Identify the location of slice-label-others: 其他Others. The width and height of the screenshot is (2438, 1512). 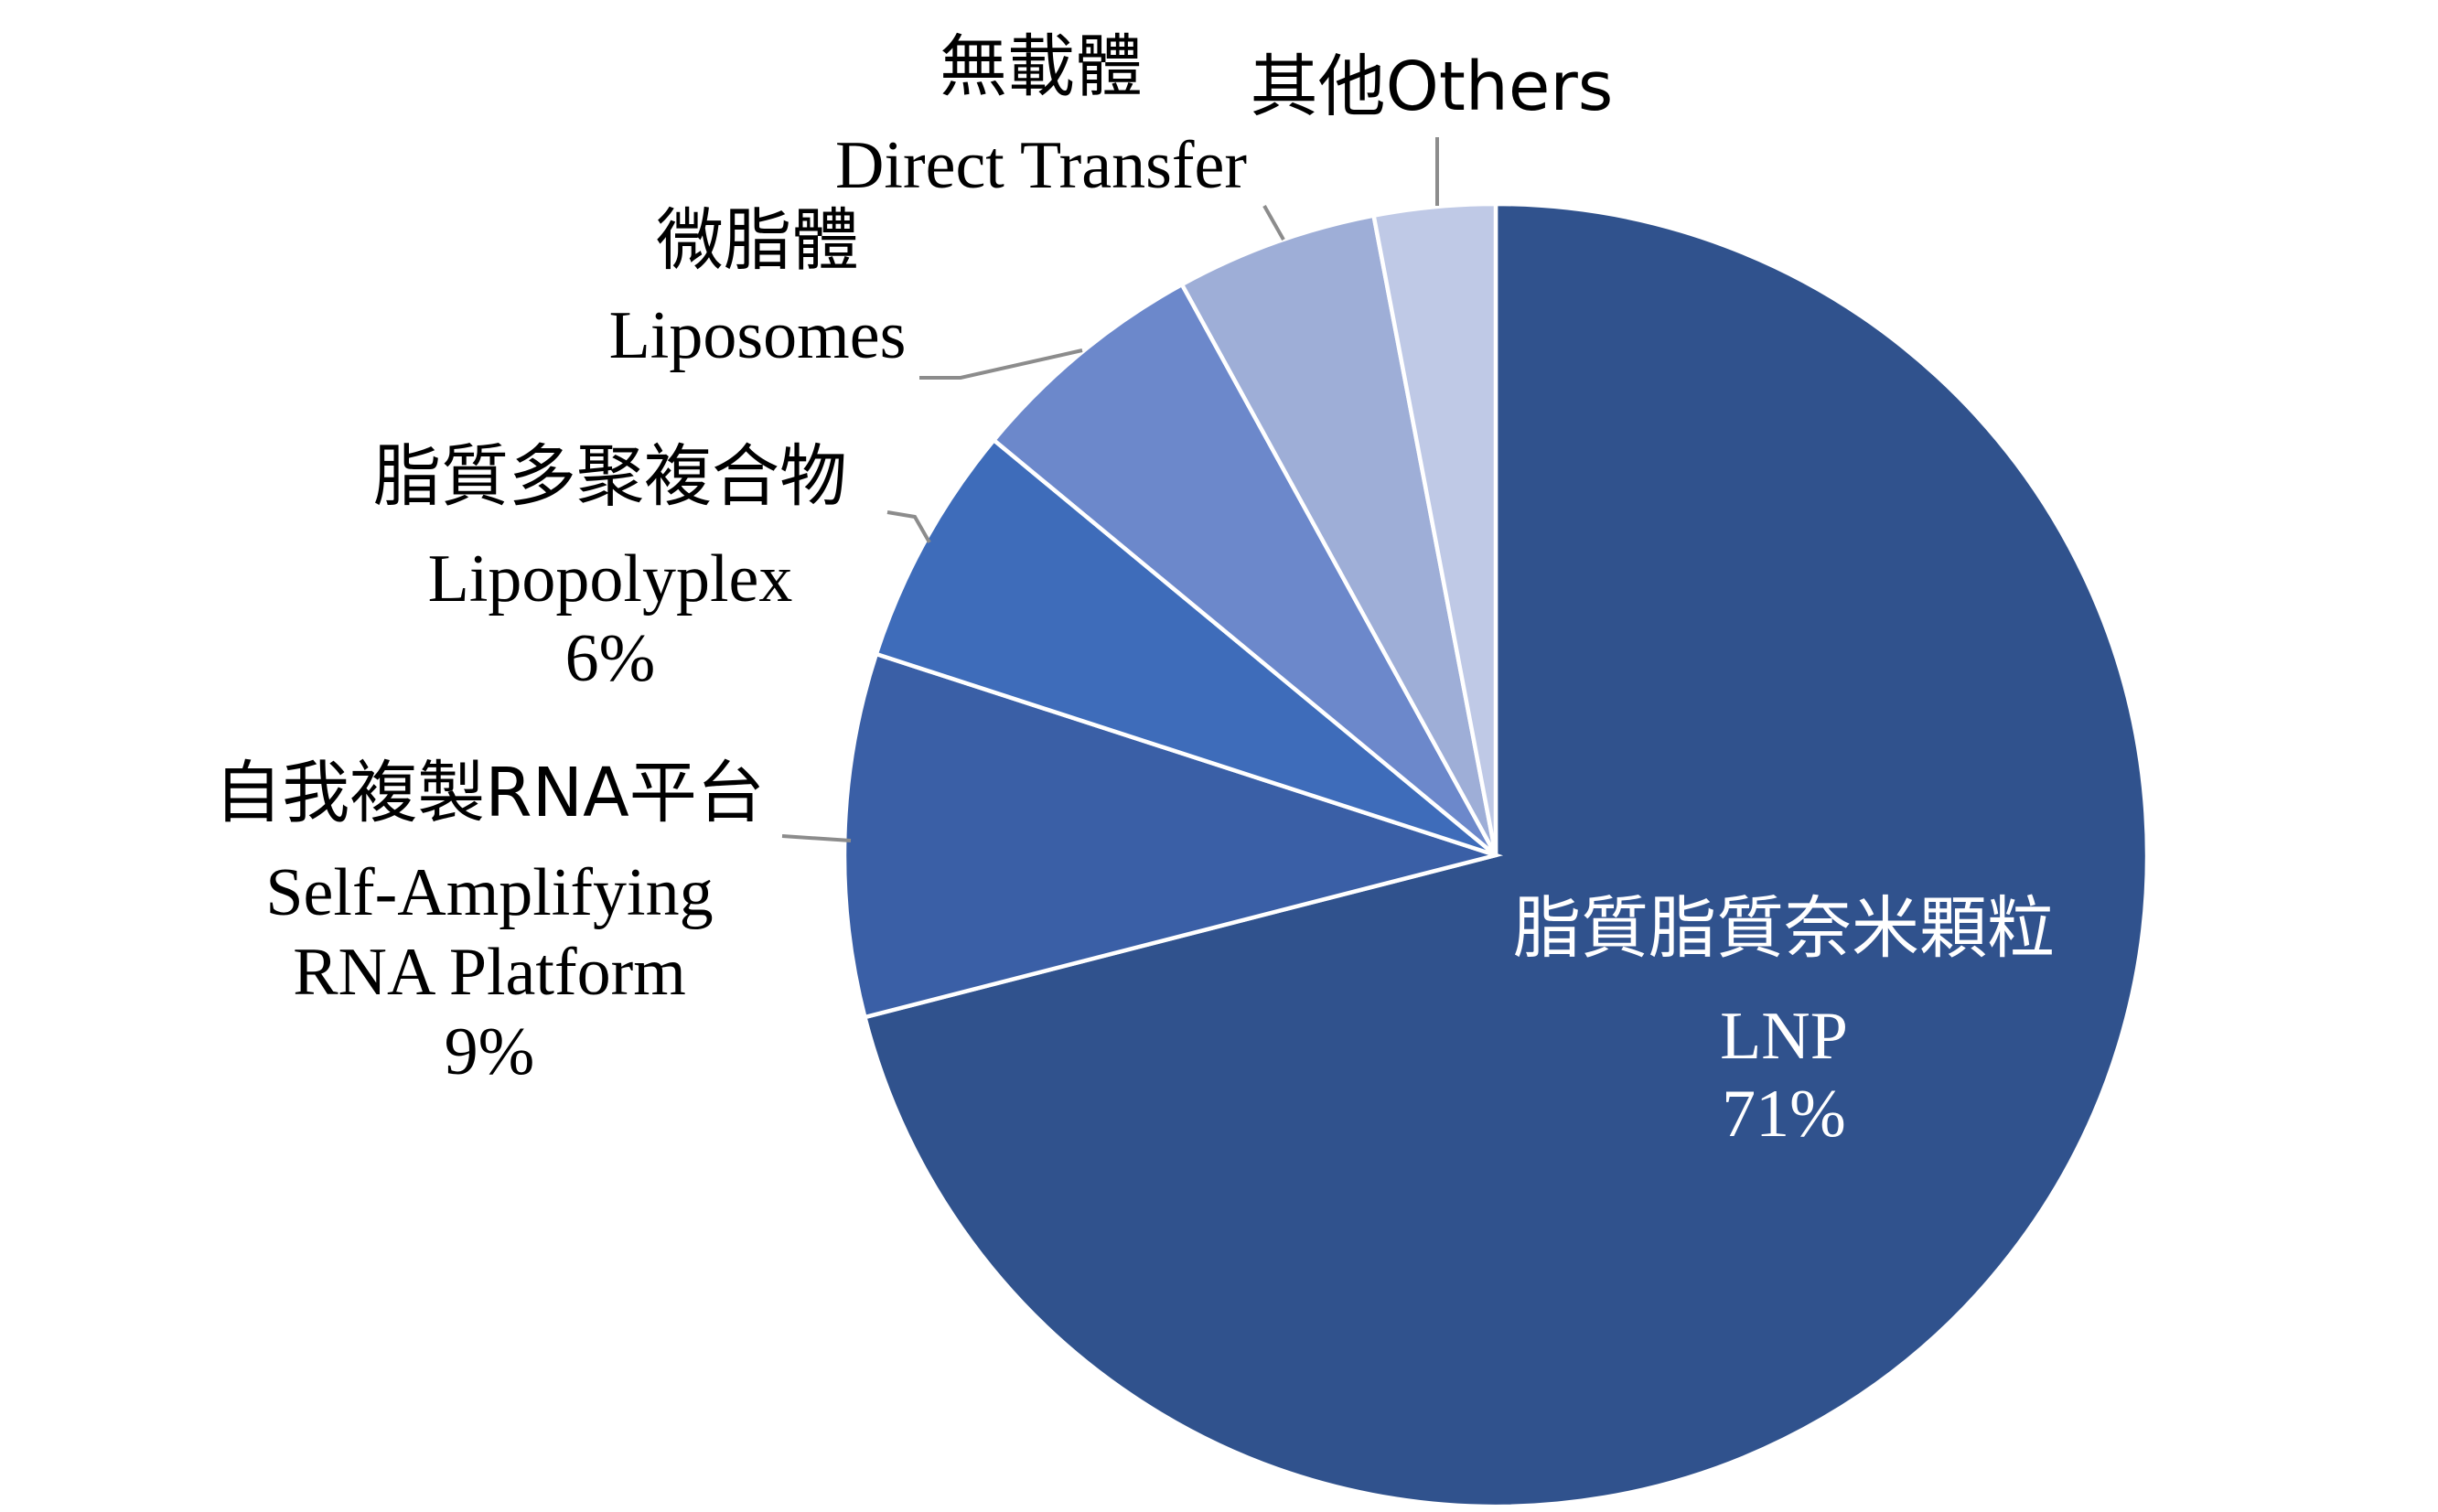
(1432, 87).